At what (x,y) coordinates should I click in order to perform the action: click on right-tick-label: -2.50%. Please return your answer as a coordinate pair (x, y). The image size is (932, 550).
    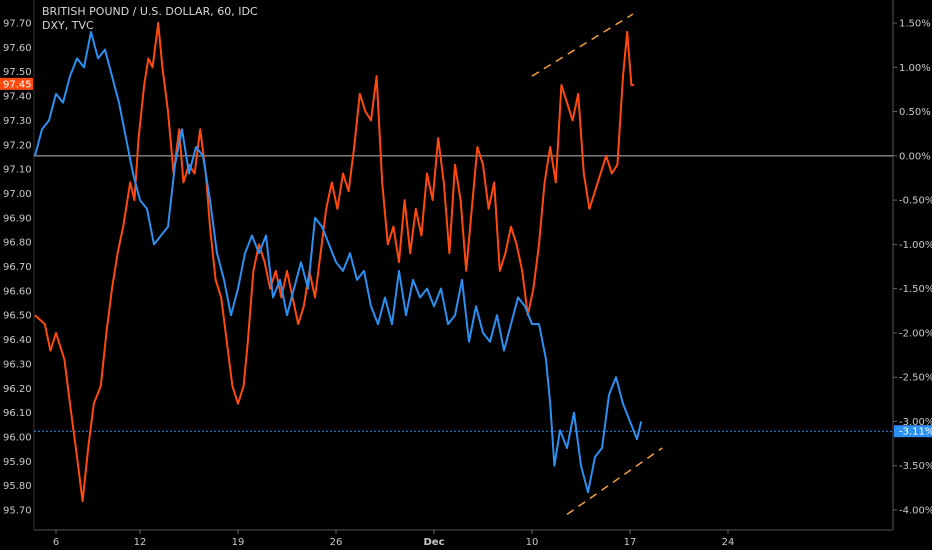
    Looking at the image, I should click on (915, 378).